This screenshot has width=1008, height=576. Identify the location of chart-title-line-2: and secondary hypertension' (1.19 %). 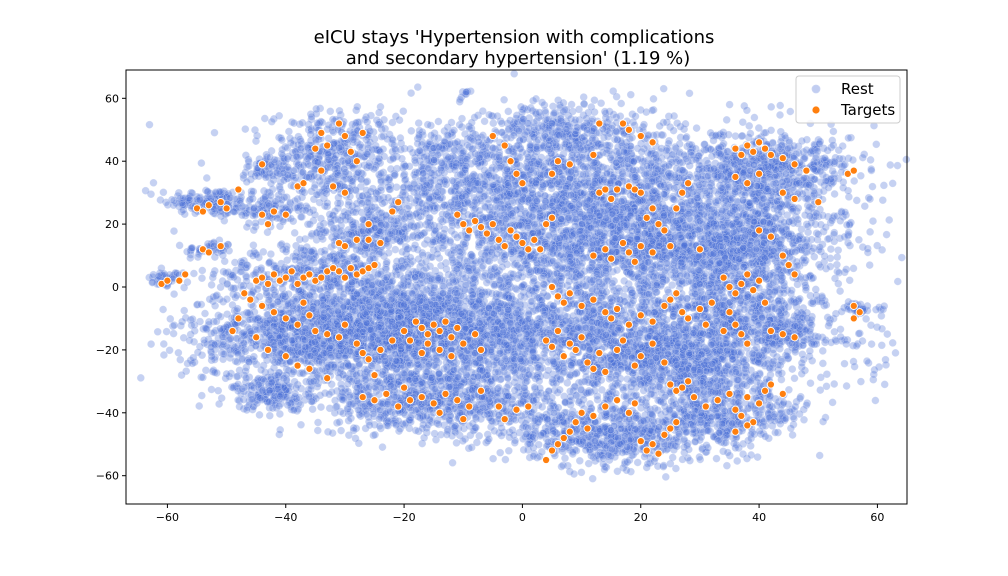
(518, 58).